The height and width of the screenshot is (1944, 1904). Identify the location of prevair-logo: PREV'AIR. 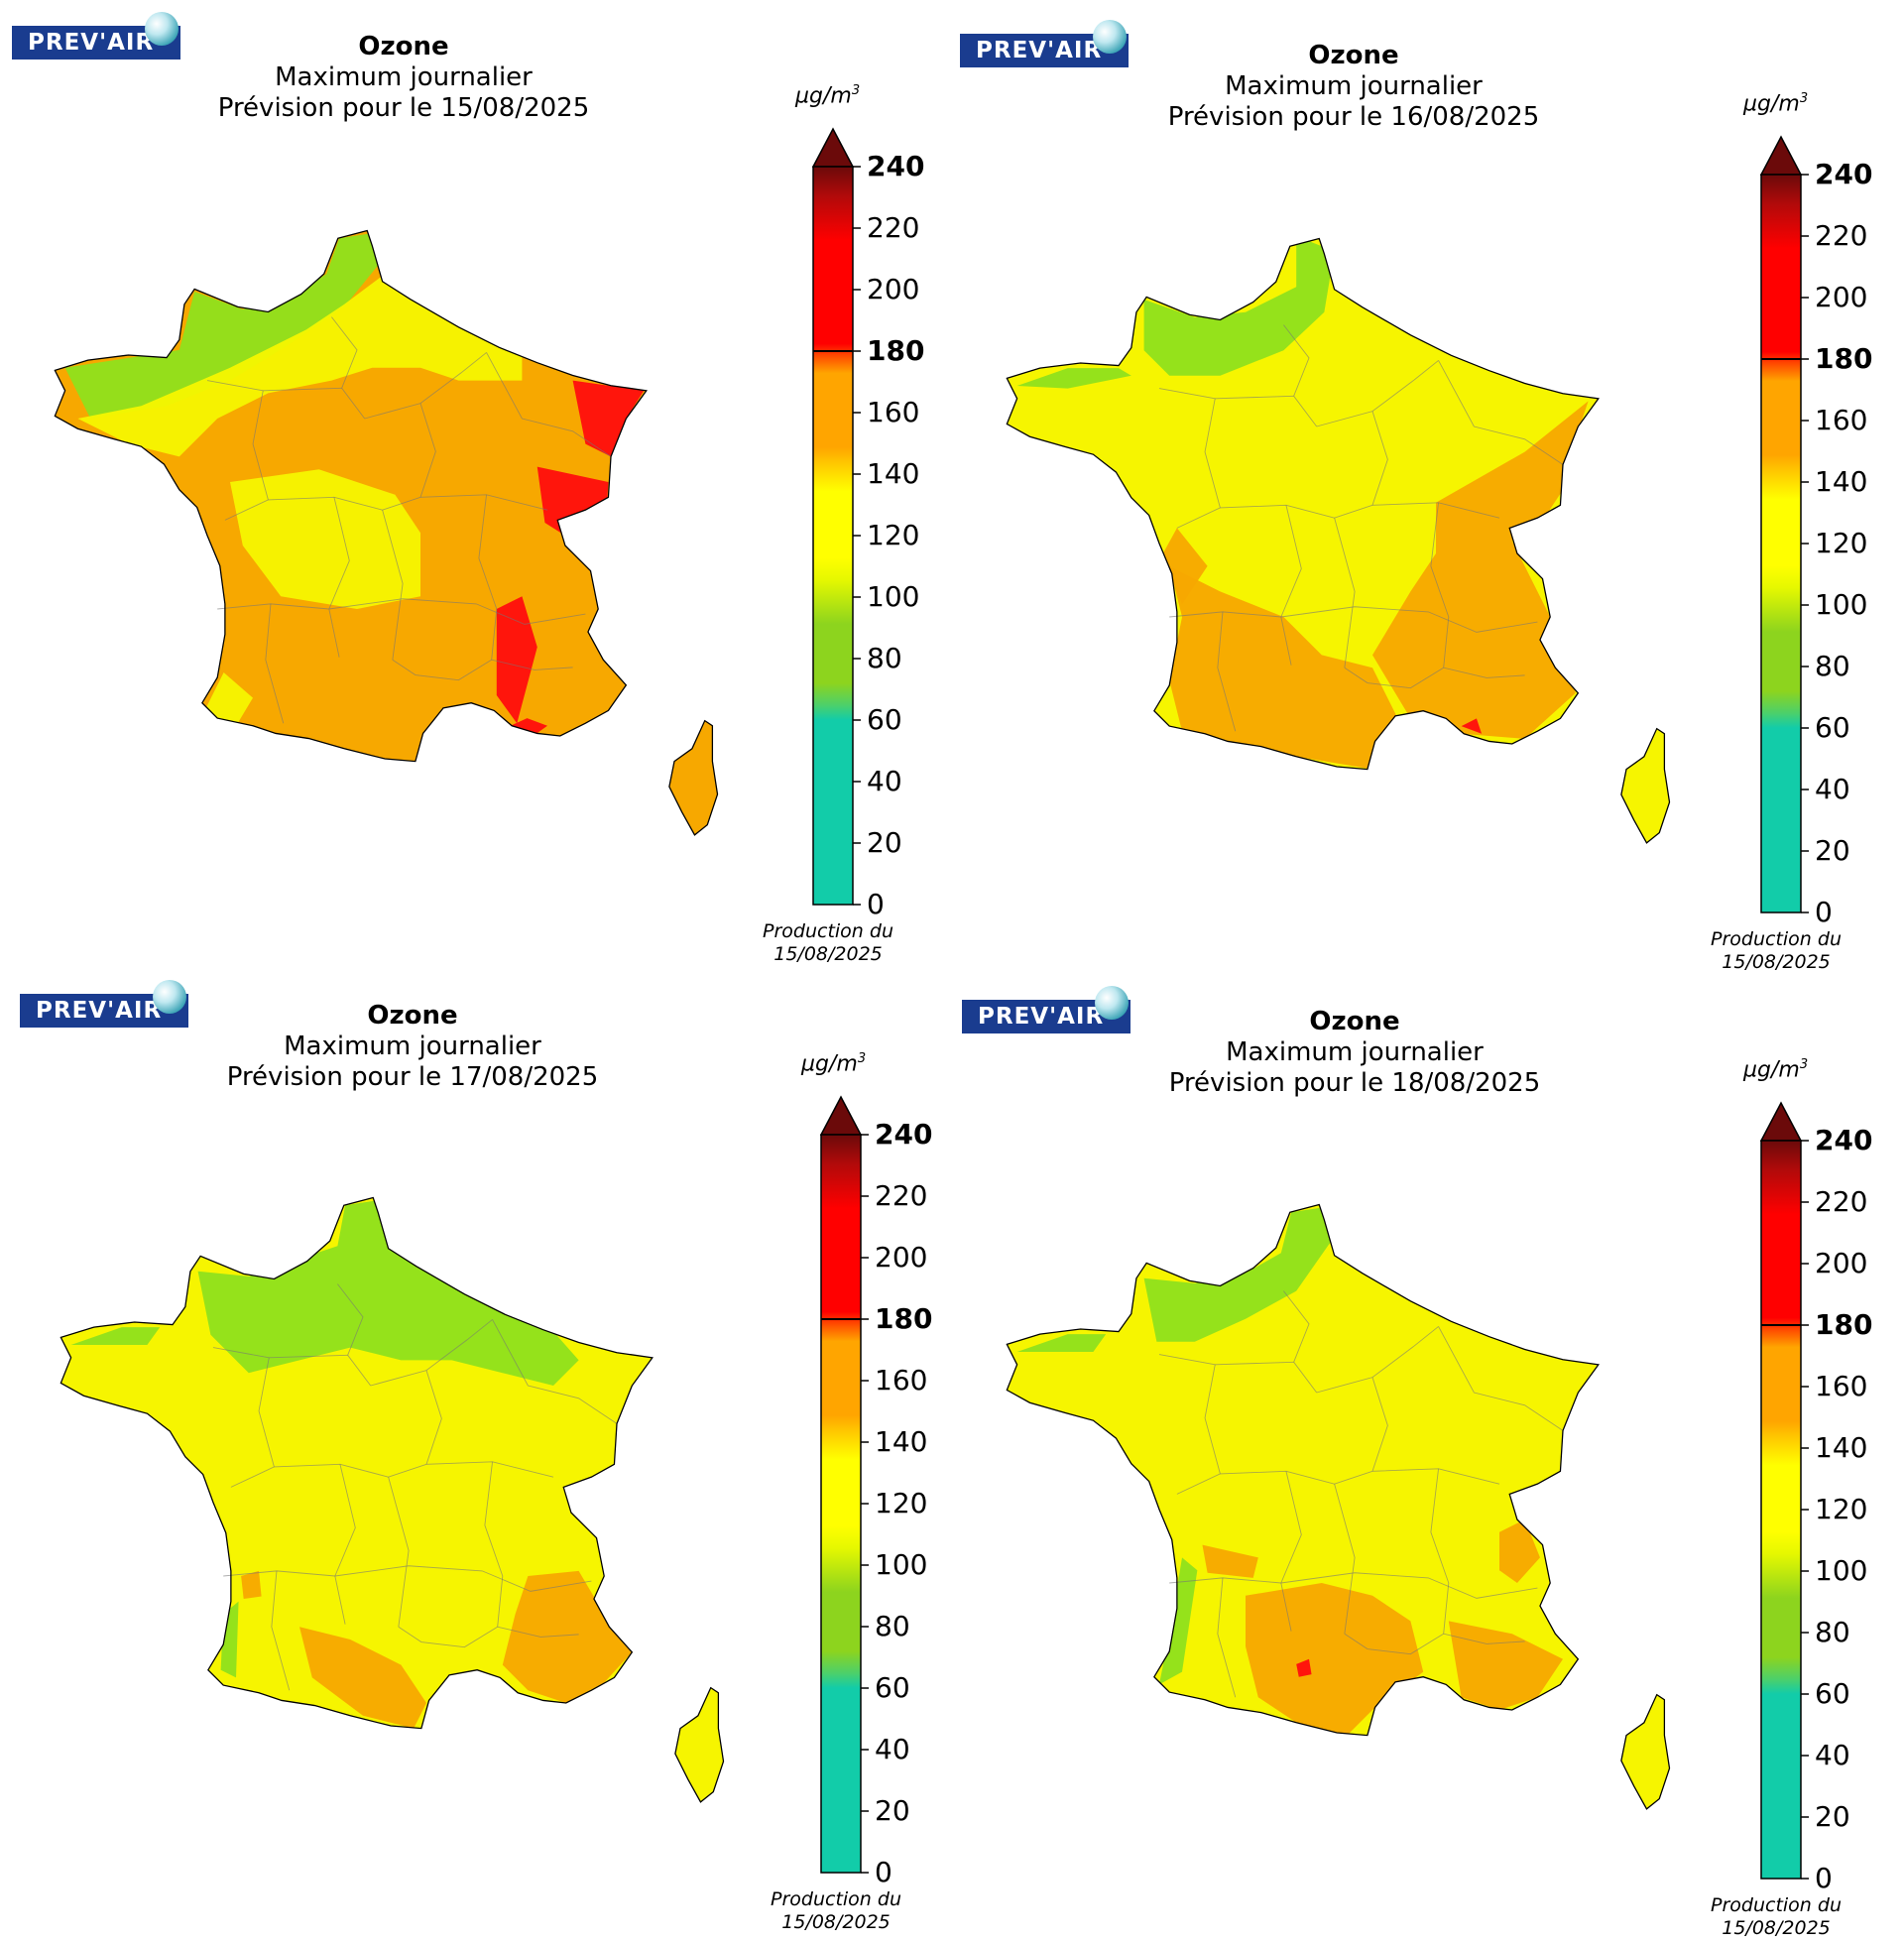
(1046, 1009).